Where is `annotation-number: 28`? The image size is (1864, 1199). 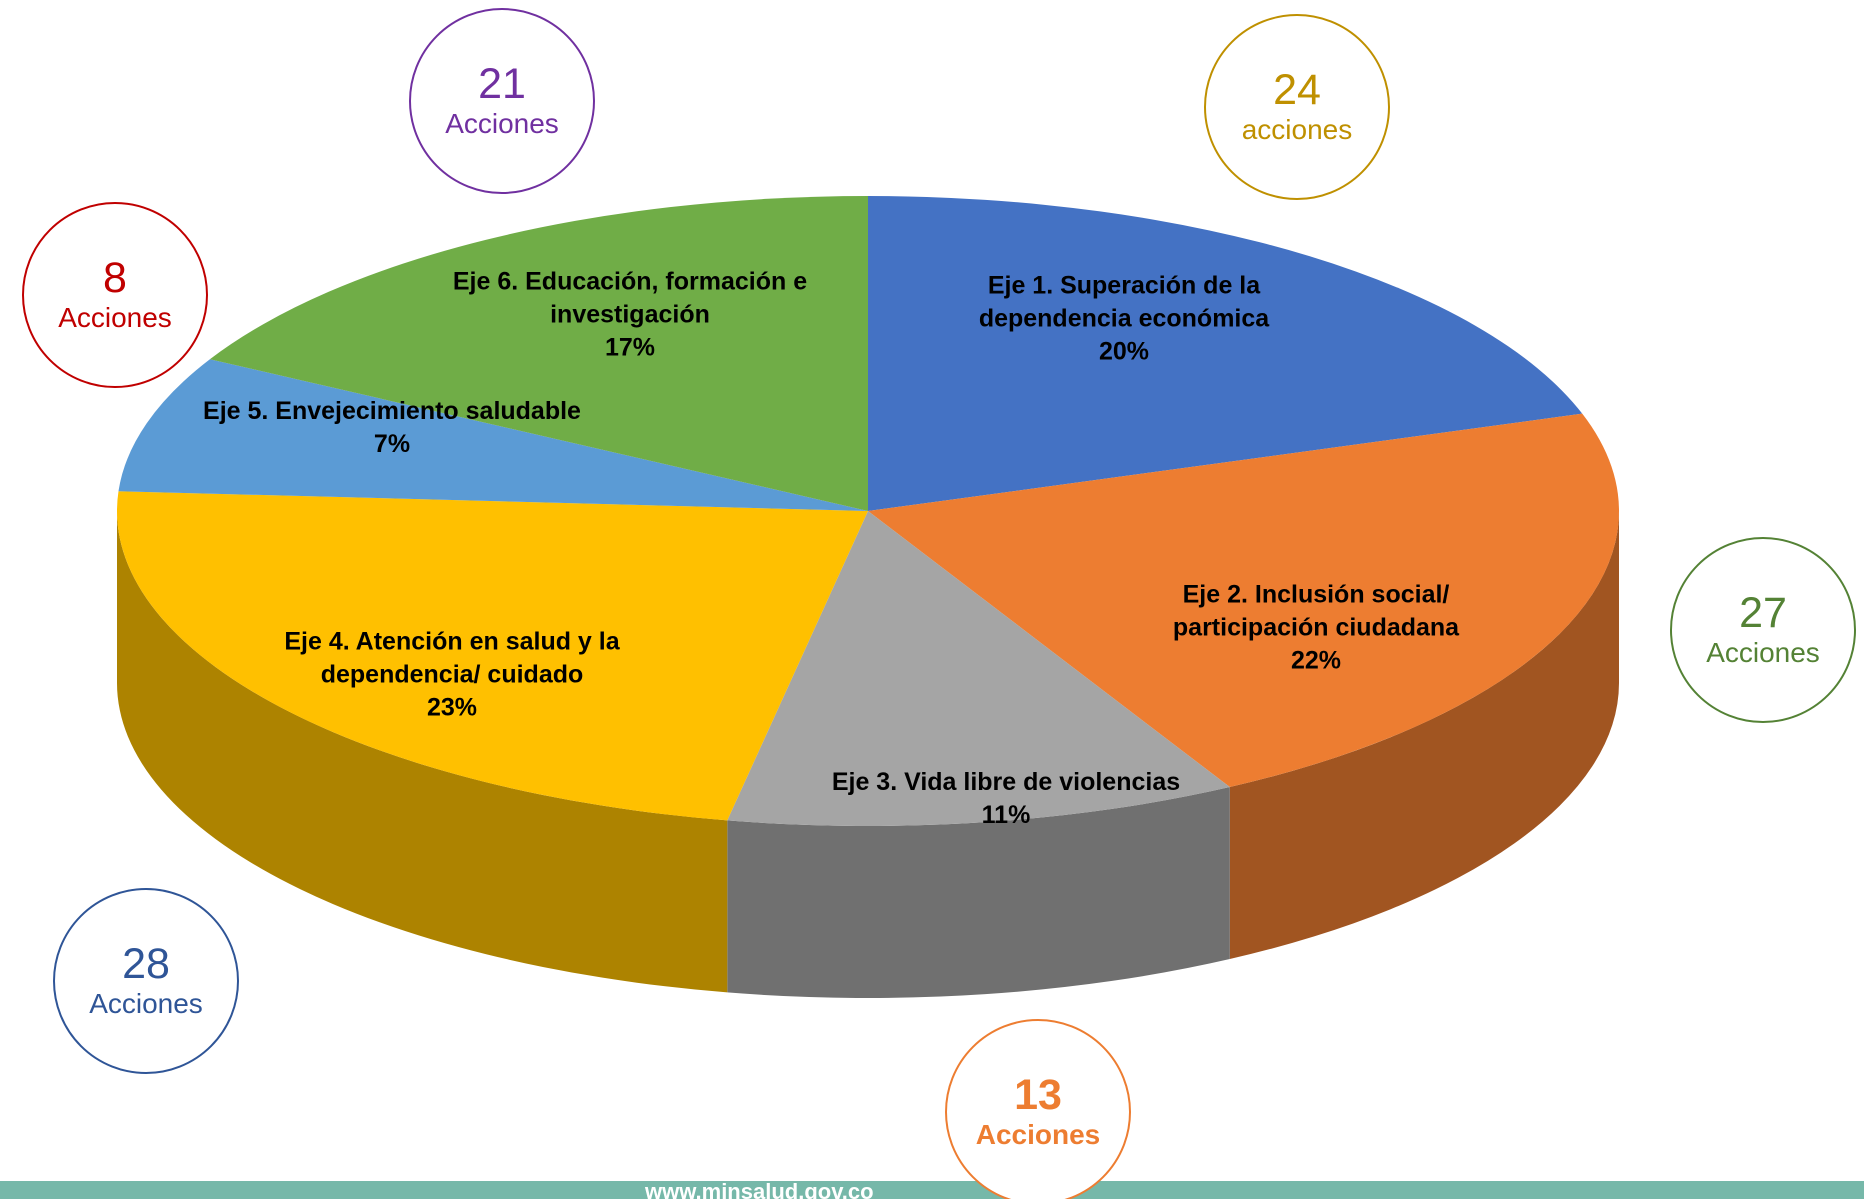
annotation-number: 28 is located at coordinates (146, 964).